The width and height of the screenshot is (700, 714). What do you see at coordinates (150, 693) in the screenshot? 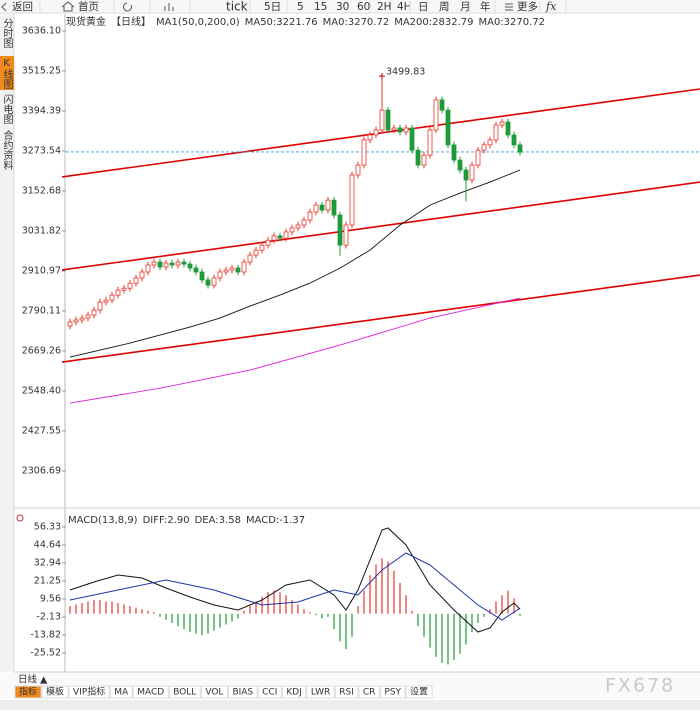
I see `bottom-tab: MACD` at bounding box center [150, 693].